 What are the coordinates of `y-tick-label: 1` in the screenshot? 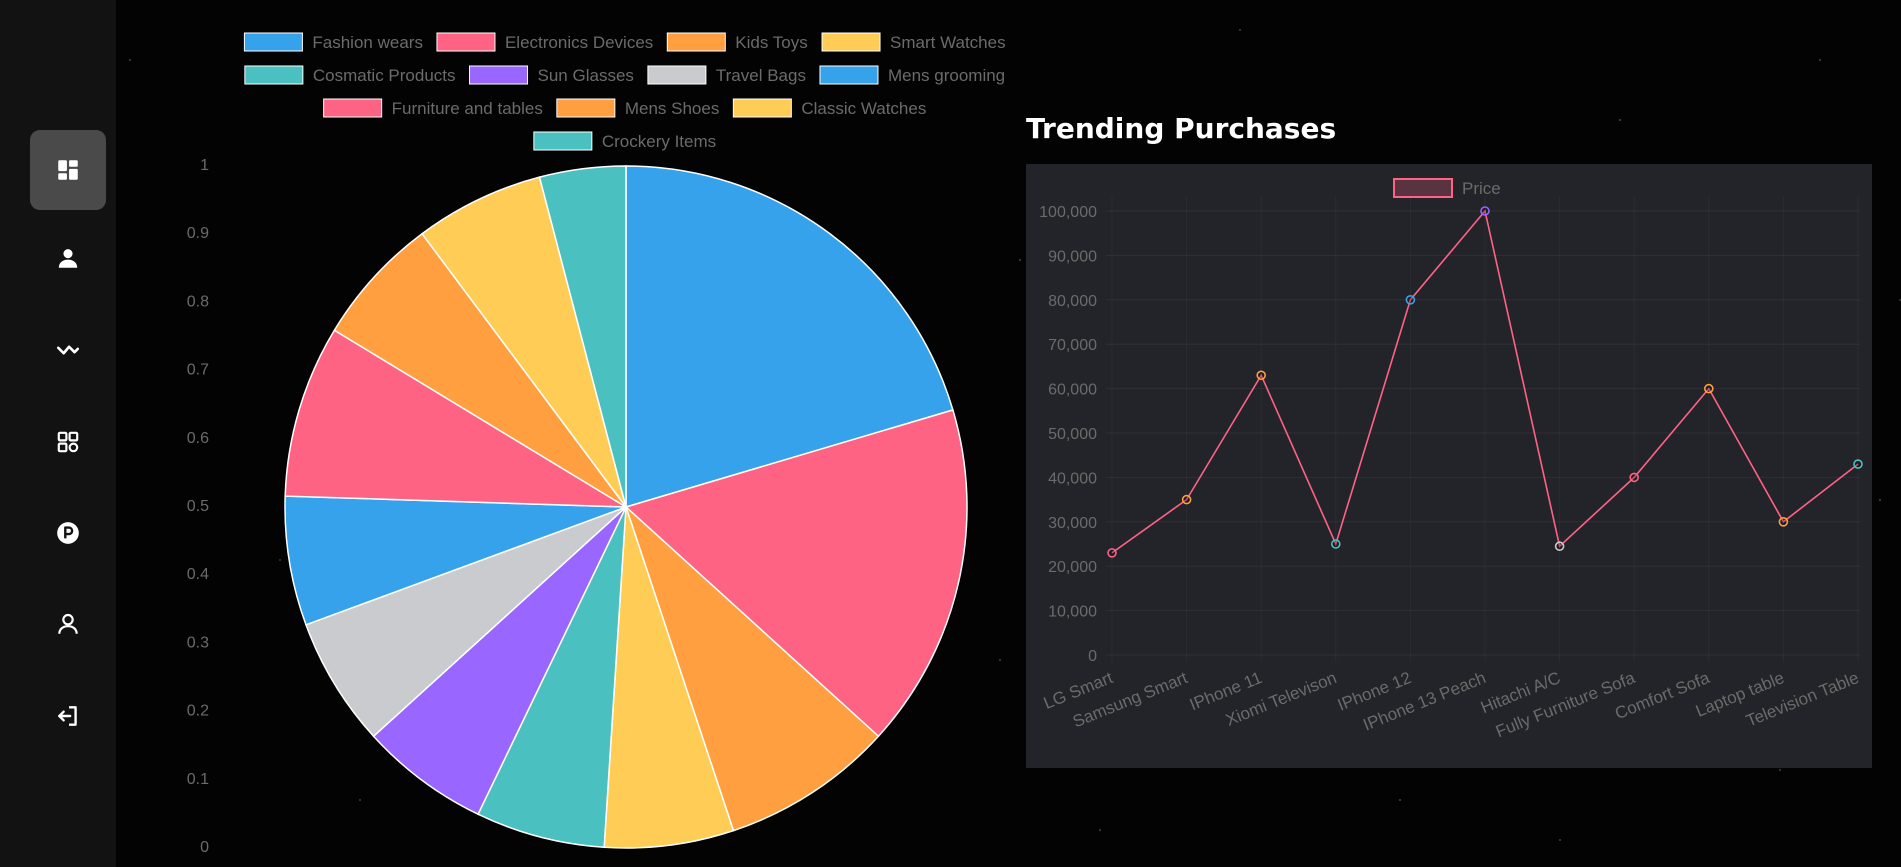 It's located at (204, 165).